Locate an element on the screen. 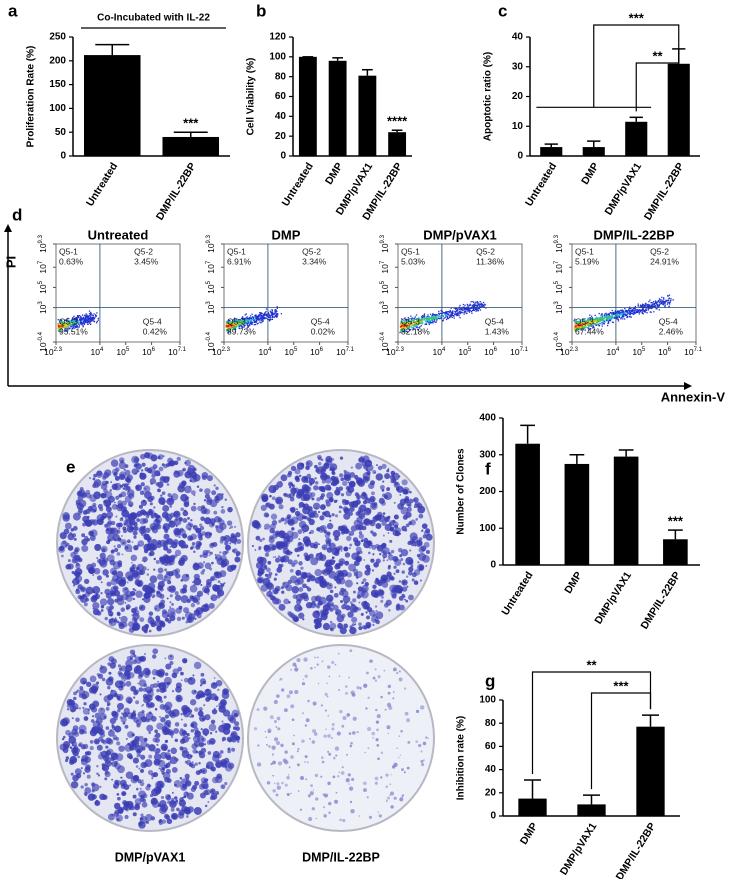 The height and width of the screenshot is (879, 730). tick-exponent: 4 is located at coordinates (270, 350).